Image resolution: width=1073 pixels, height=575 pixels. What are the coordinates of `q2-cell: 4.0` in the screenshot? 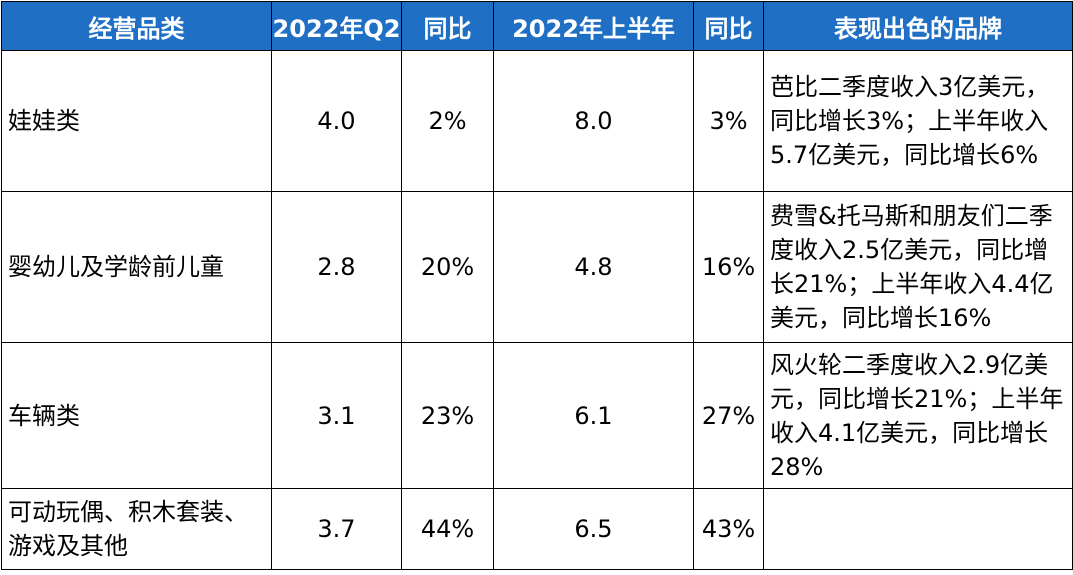 It's located at (336, 121).